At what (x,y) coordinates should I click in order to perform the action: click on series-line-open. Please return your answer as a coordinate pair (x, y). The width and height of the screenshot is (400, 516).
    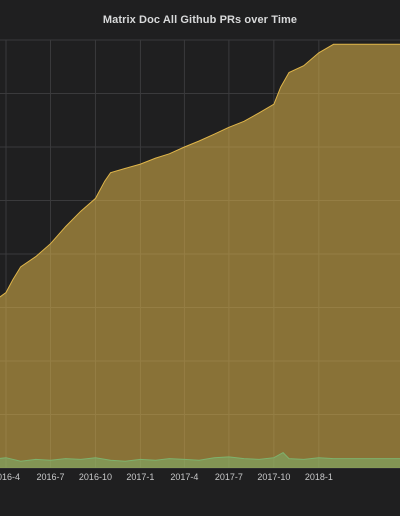
    Looking at the image, I should click on (200, 456).